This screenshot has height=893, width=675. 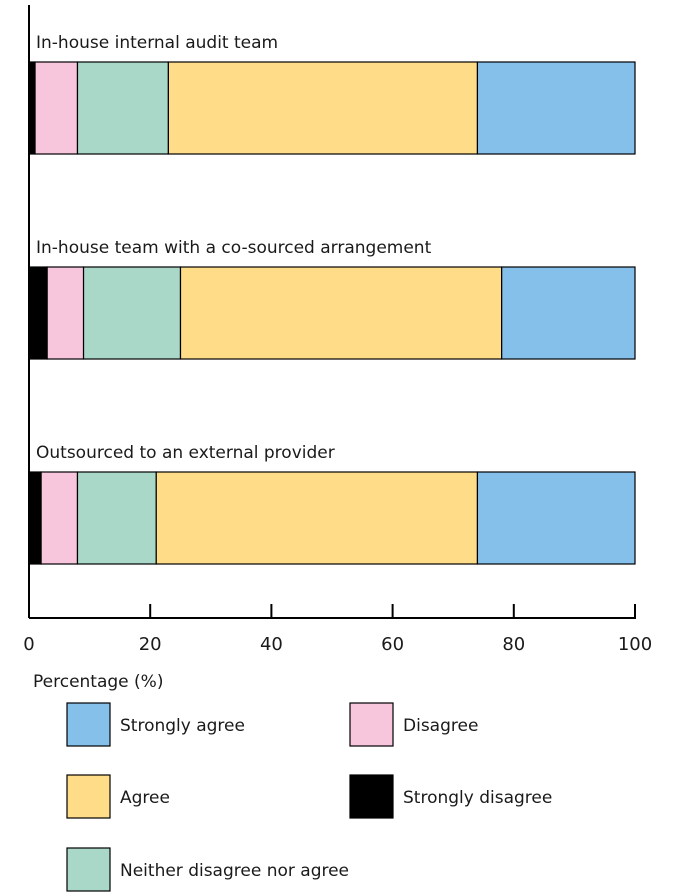 I want to click on legend-label: Agree, so click(x=145, y=798).